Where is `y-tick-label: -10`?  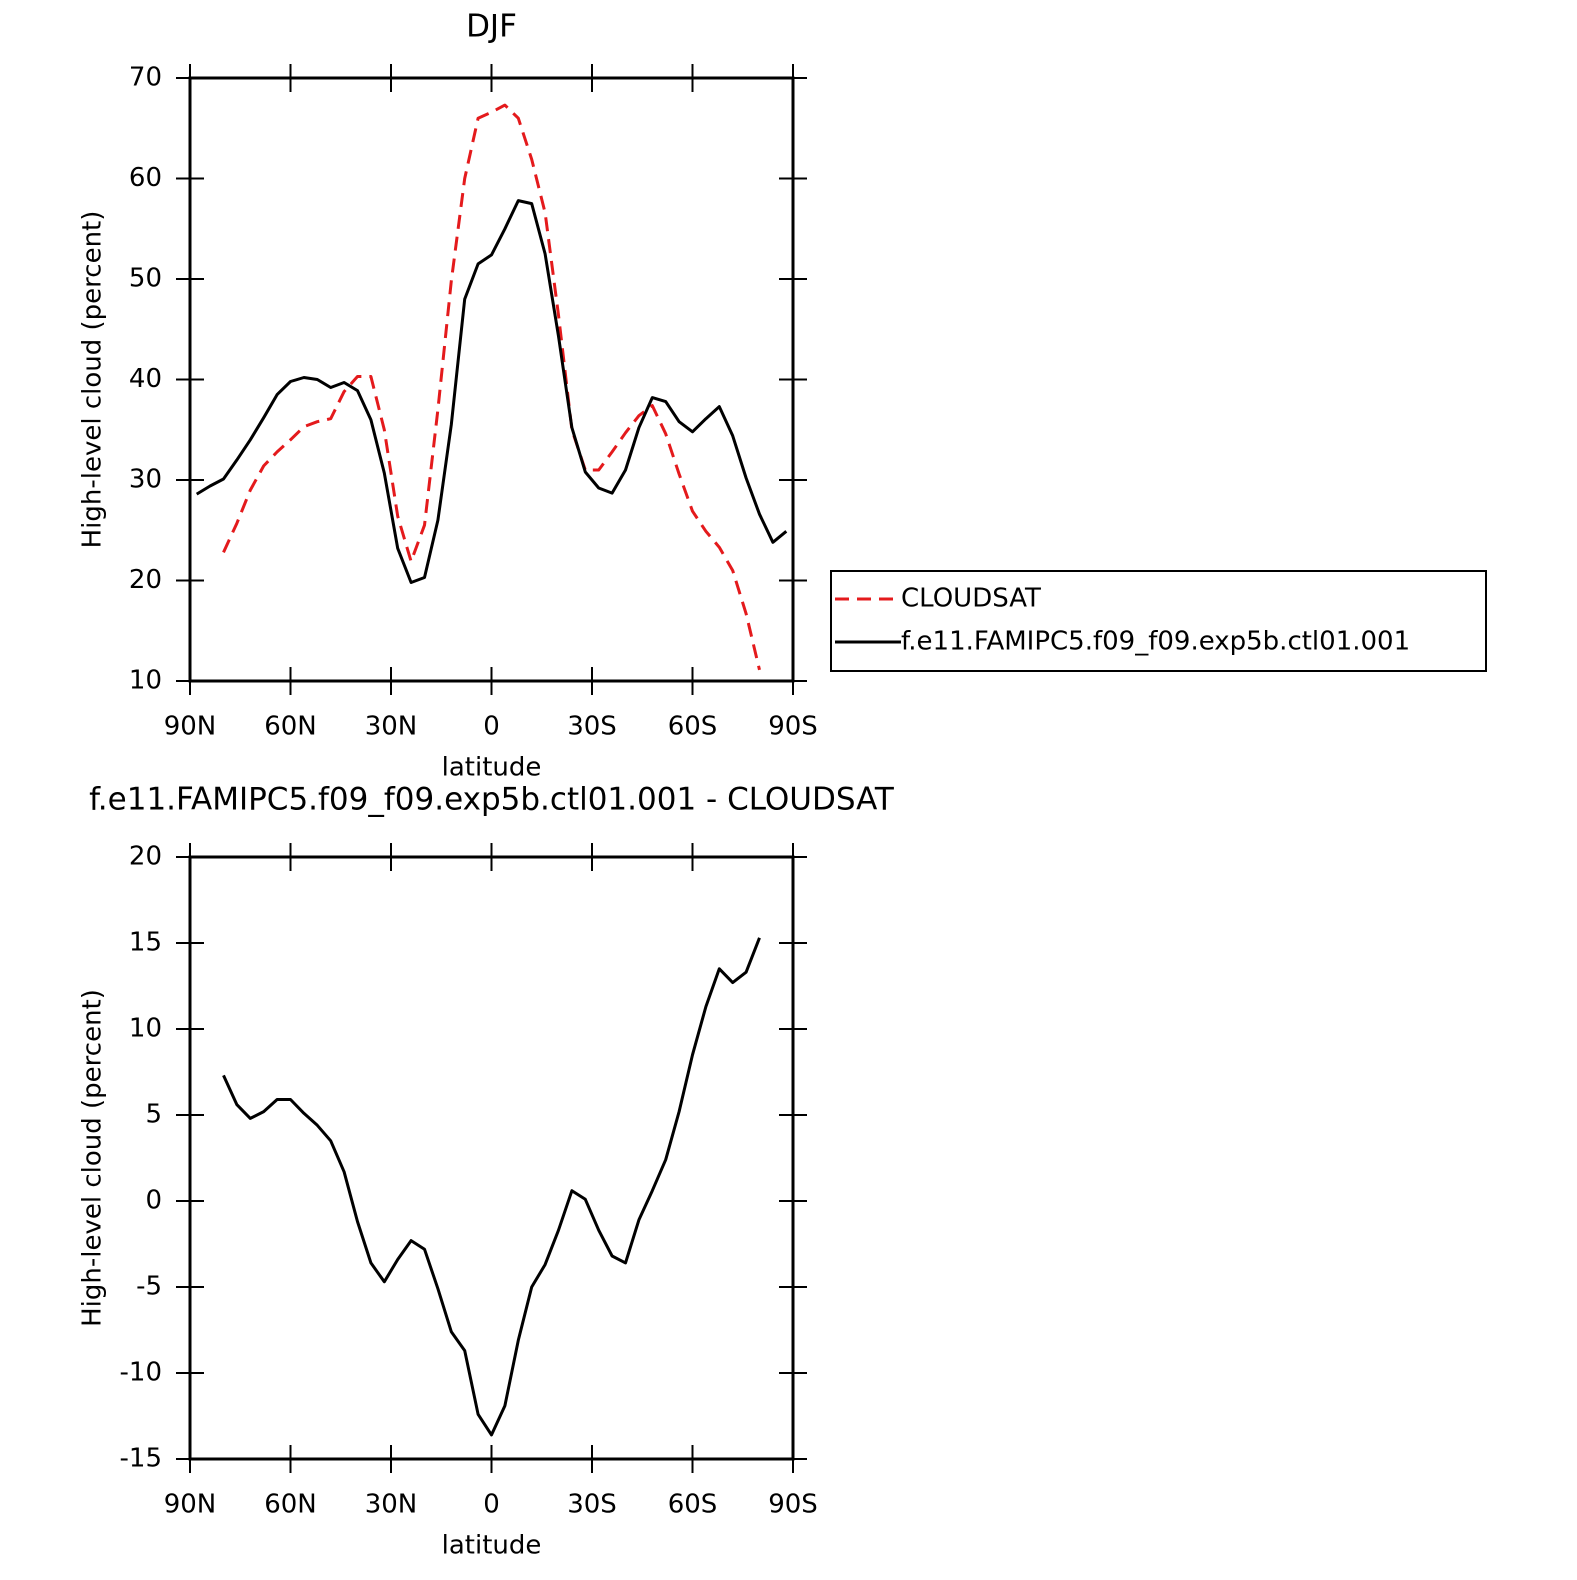 y-tick-label: -10 is located at coordinates (141, 1373).